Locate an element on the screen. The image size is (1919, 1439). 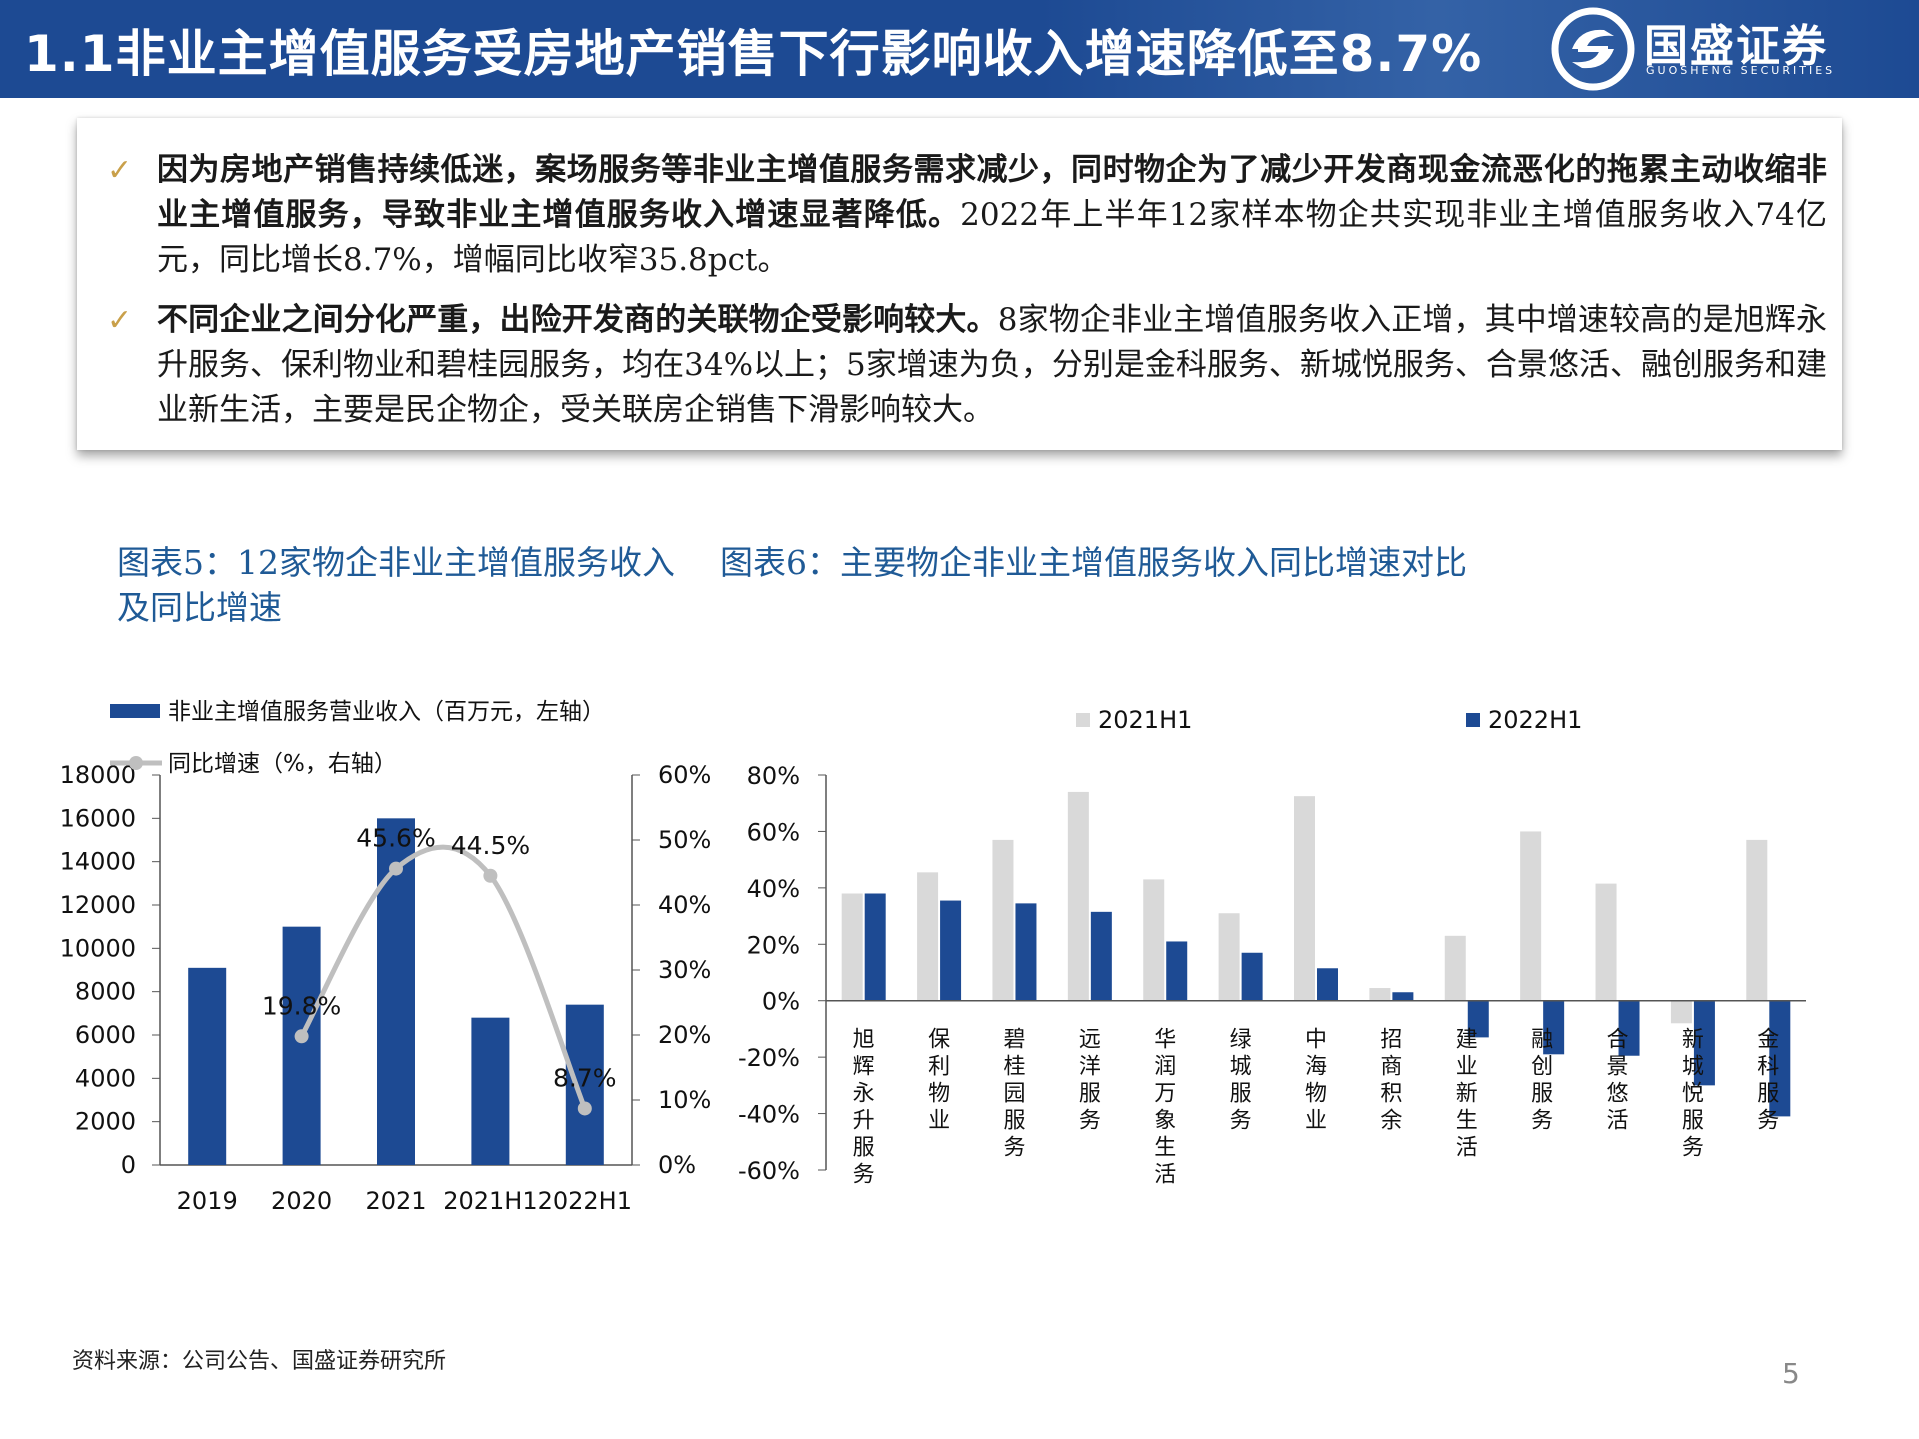
right-tick-label: 0% is located at coordinates (677, 1165).